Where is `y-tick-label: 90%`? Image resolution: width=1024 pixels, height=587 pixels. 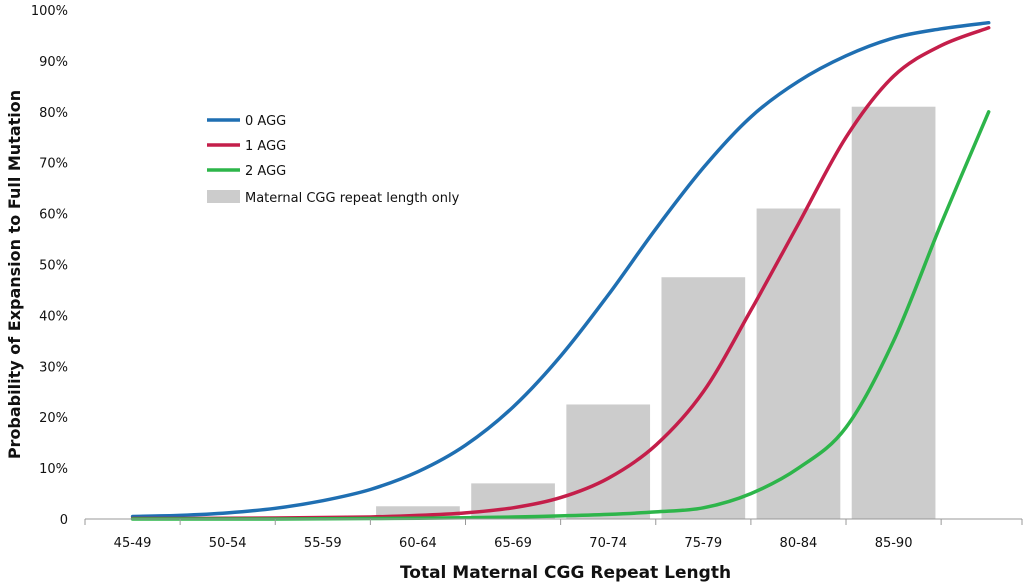 y-tick-label: 90% is located at coordinates (53, 62).